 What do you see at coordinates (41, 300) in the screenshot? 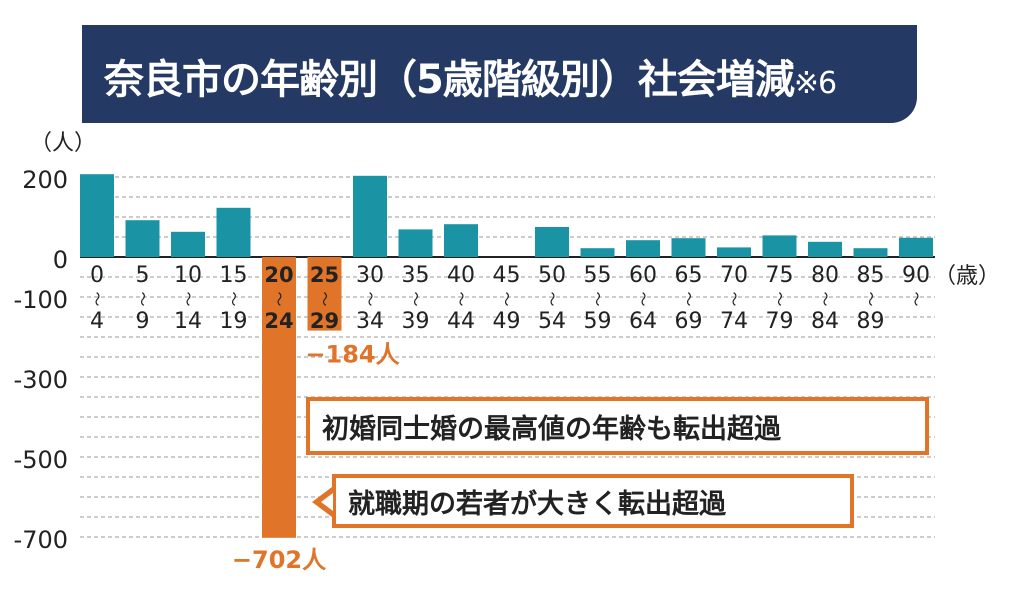
I see `y-tick-label: -100` at bounding box center [41, 300].